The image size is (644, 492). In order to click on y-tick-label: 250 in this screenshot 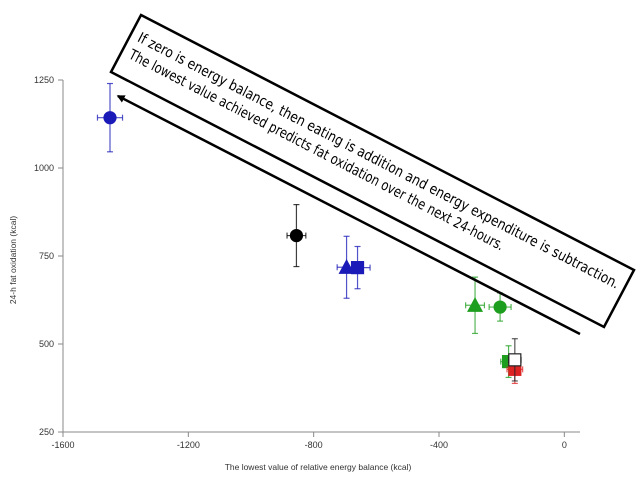, I will do `click(46, 432)`.